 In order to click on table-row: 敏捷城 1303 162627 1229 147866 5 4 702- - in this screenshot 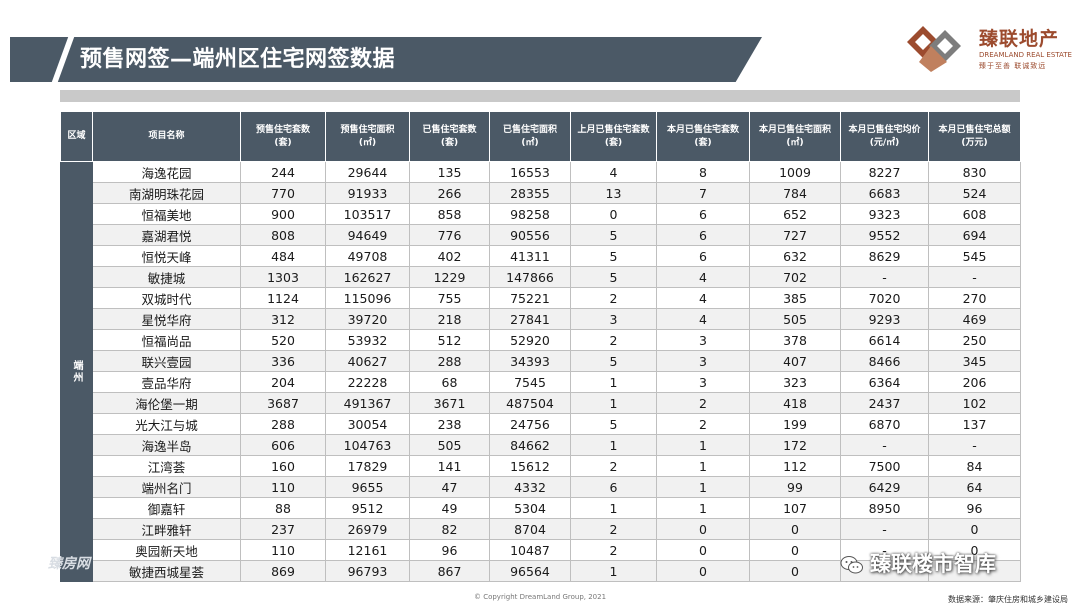, I will do `click(541, 277)`.